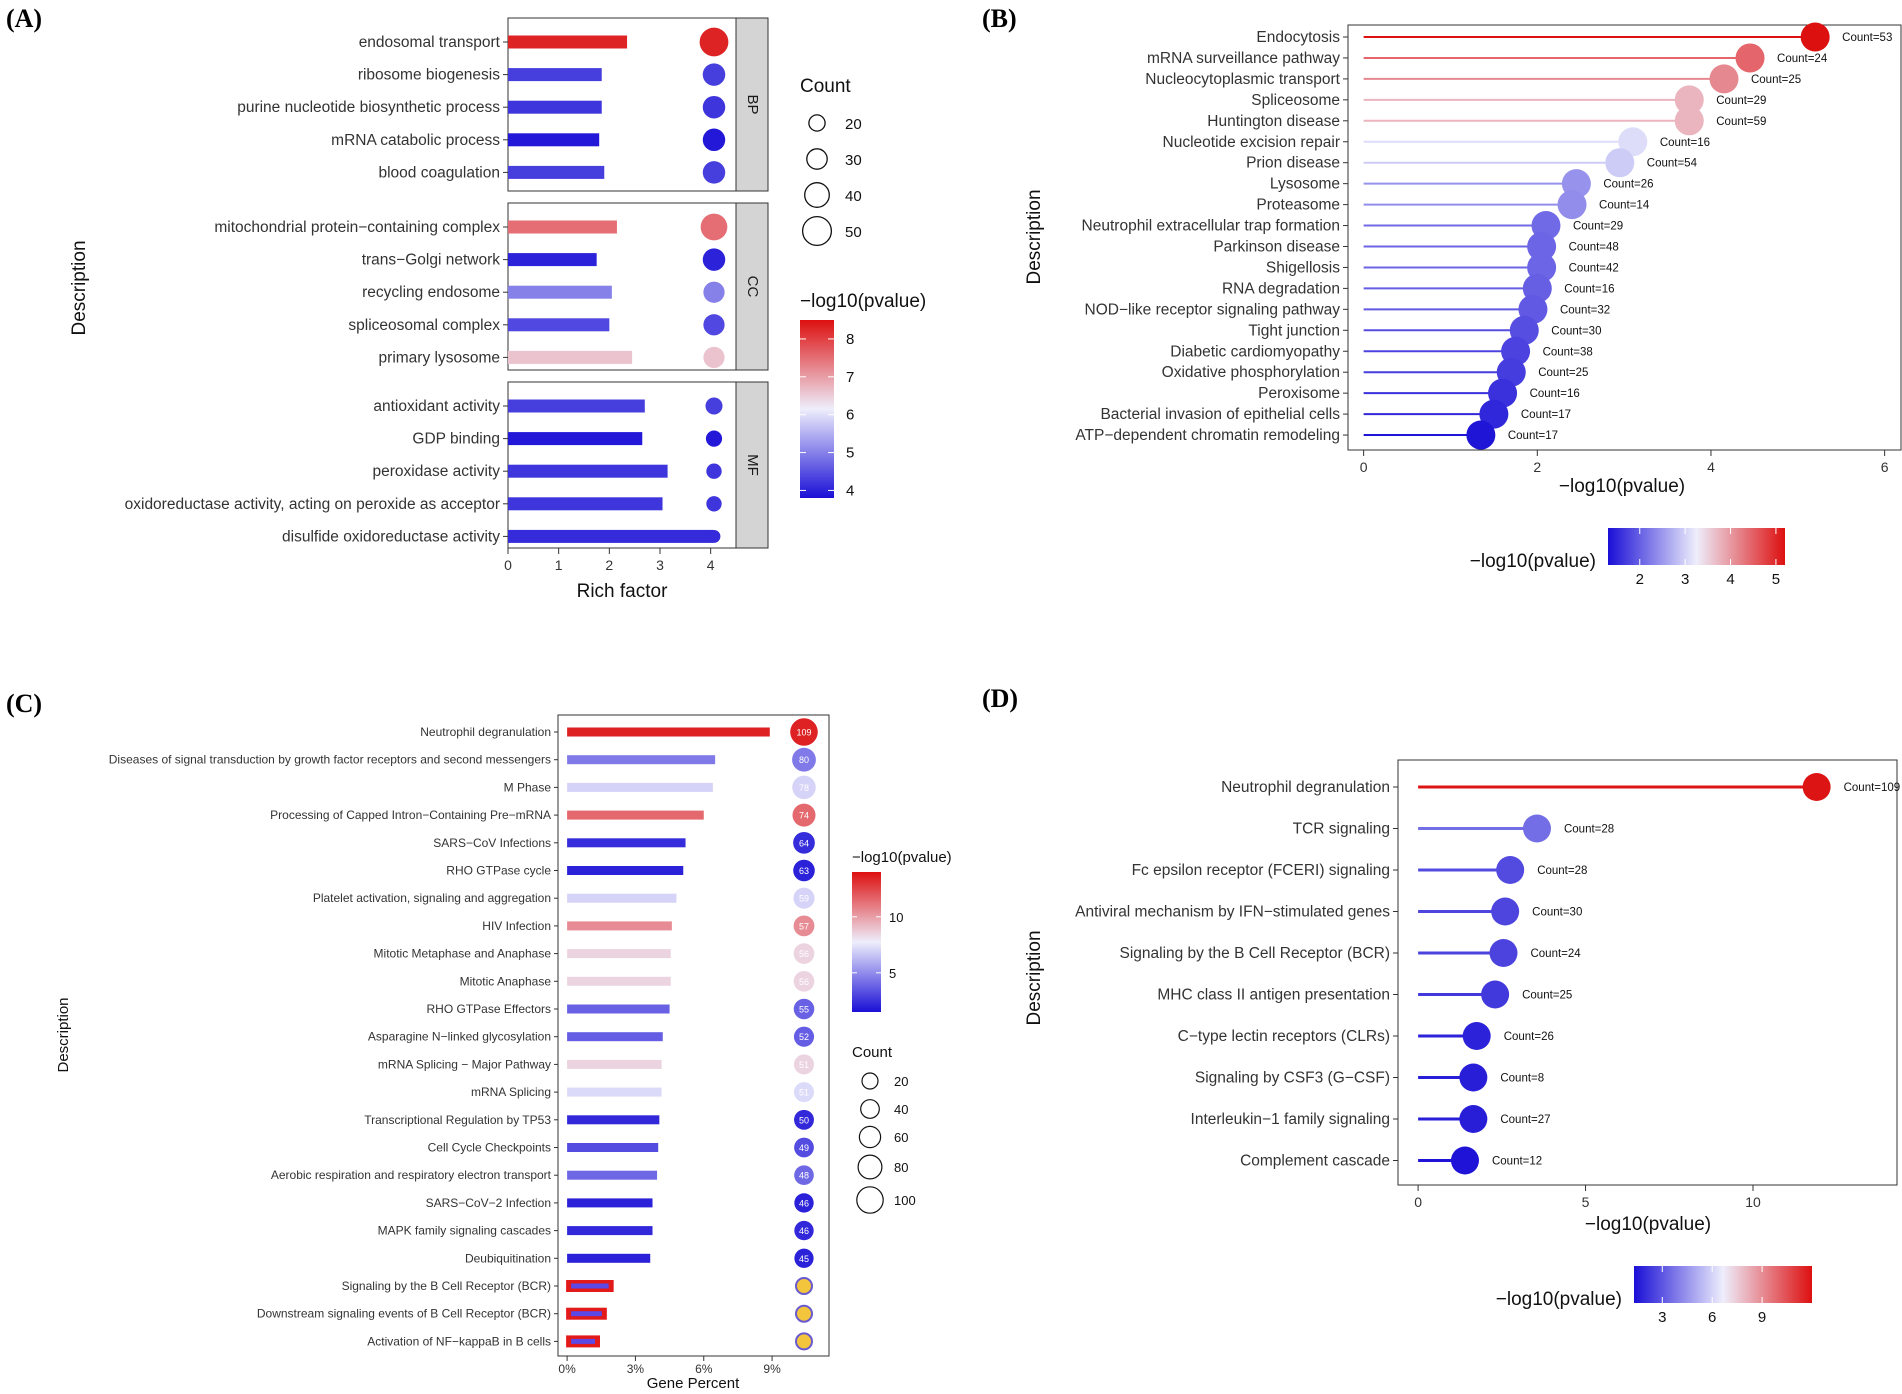 Image resolution: width=1902 pixels, height=1394 pixels. What do you see at coordinates (1242, 79) in the screenshot?
I see `category-label: Nucleocytoplasmic transport` at bounding box center [1242, 79].